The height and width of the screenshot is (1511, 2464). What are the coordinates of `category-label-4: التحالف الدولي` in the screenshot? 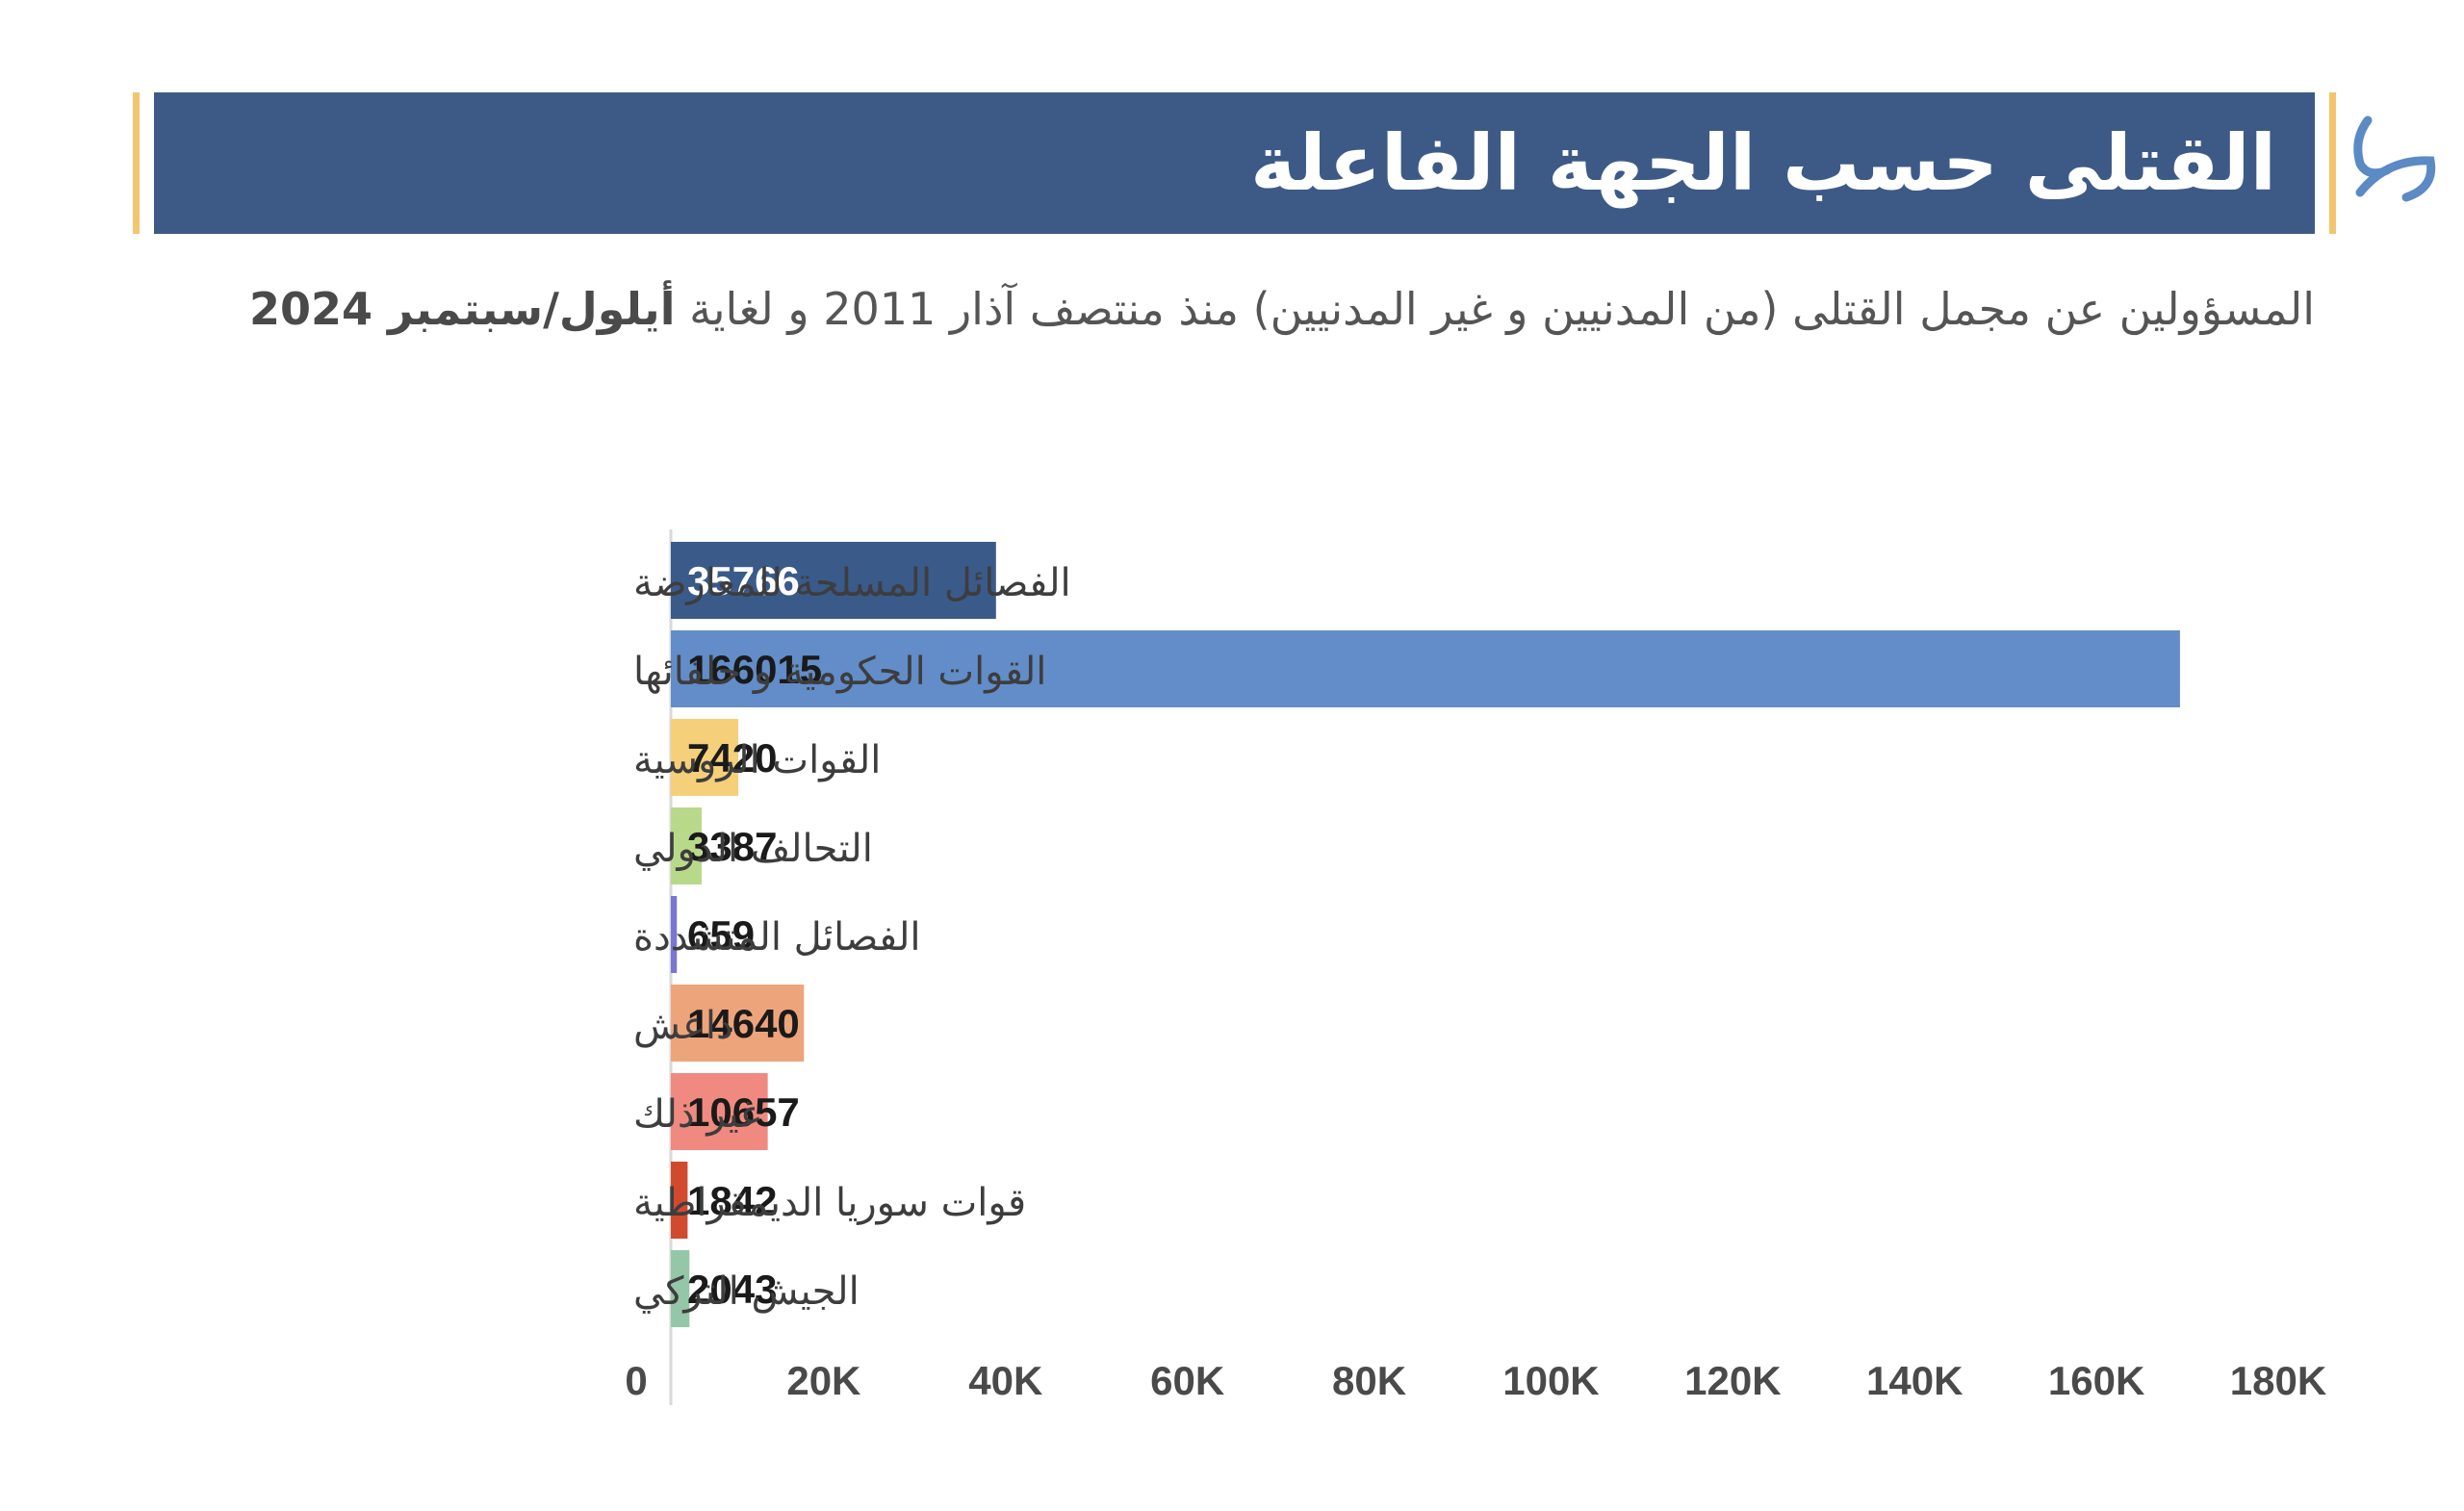 It's located at (753, 849).